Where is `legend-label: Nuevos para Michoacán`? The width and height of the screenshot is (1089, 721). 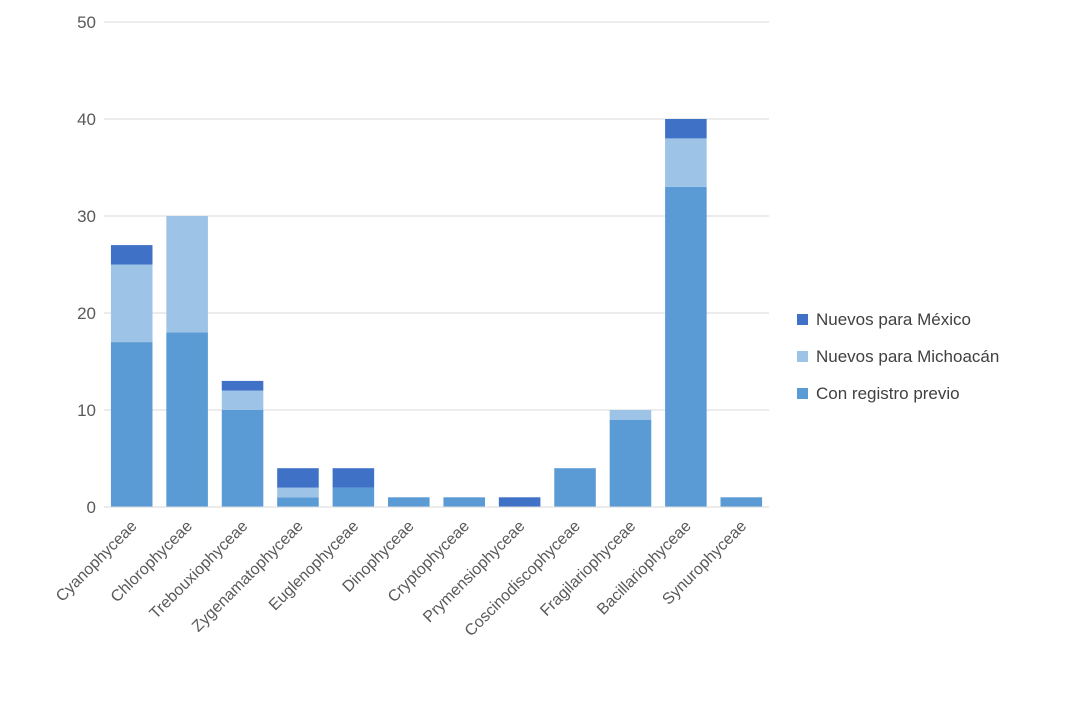 legend-label: Nuevos para Michoacán is located at coordinates (907, 356).